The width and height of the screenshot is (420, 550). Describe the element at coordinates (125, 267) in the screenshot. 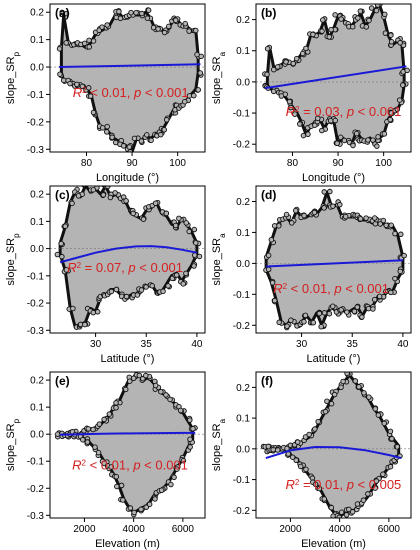

I see `annotation: R2 = 0.07, p < 0.001` at that location.